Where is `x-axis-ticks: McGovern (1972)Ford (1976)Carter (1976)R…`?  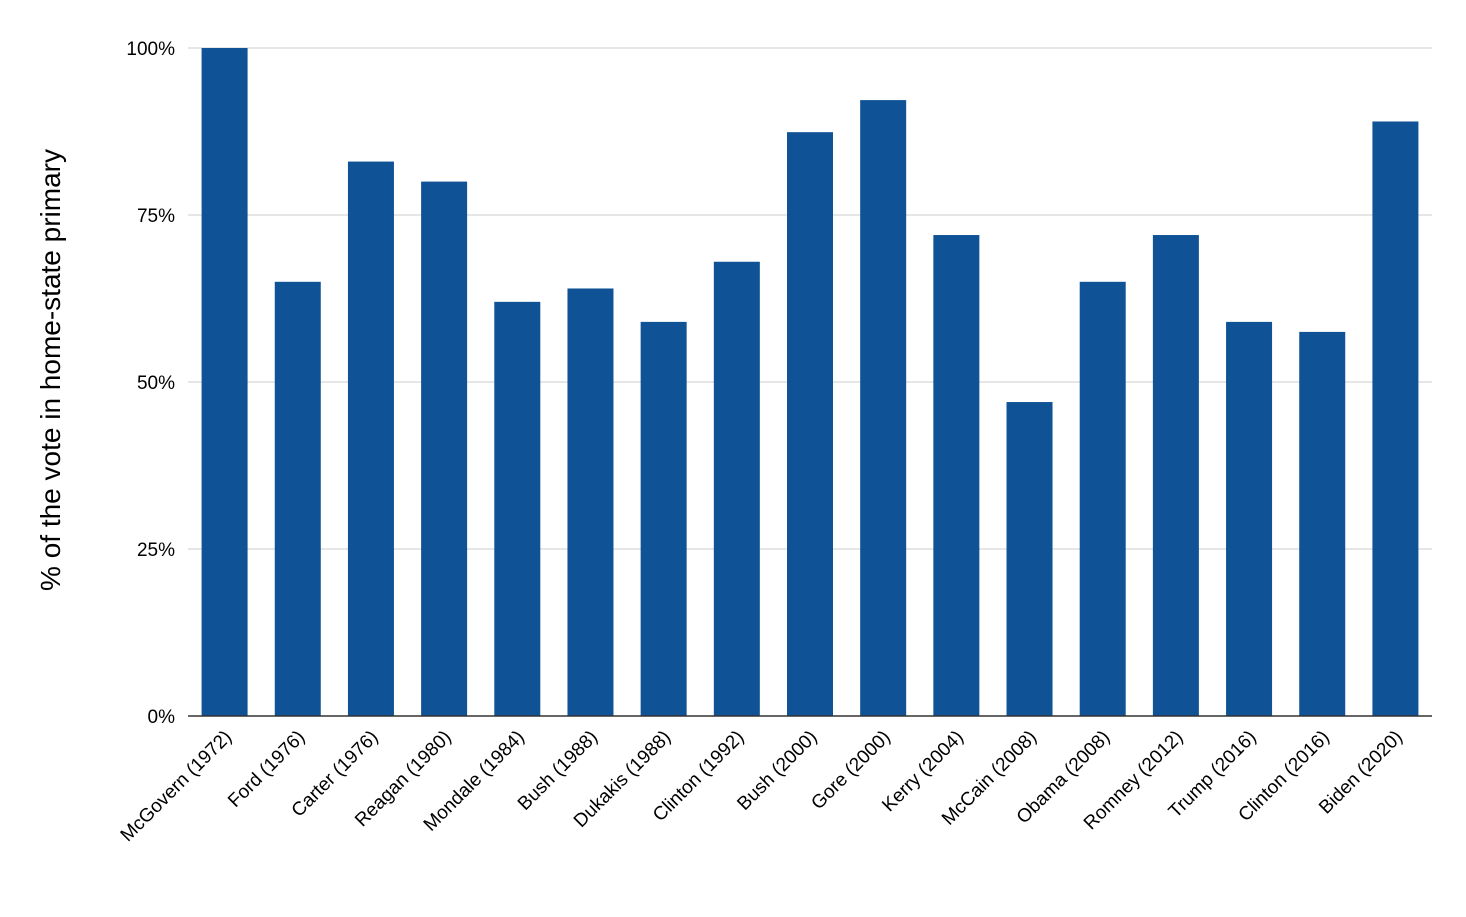
x-axis-ticks: McGovern (1972)Ford (1976)Carter (1976)R… is located at coordinates (762, 786).